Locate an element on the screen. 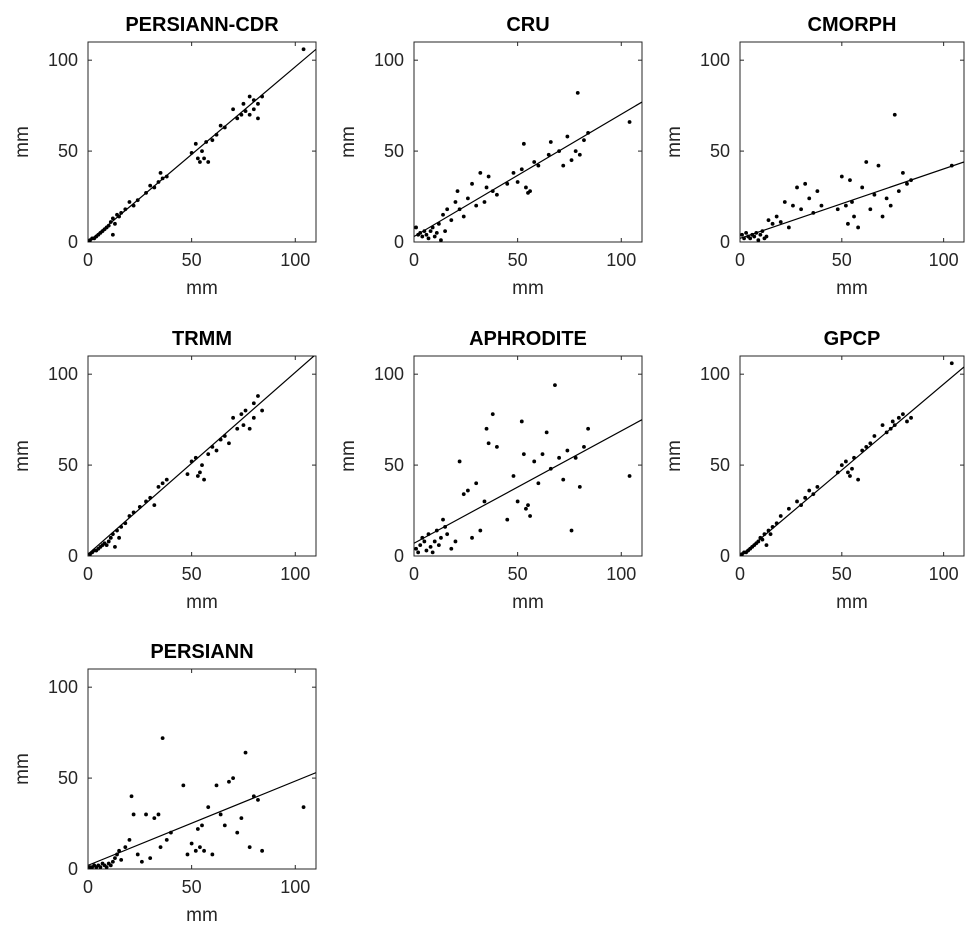  chart-panel: 0 50 100050100TRMMmmmm is located at coordinates (164, 470).